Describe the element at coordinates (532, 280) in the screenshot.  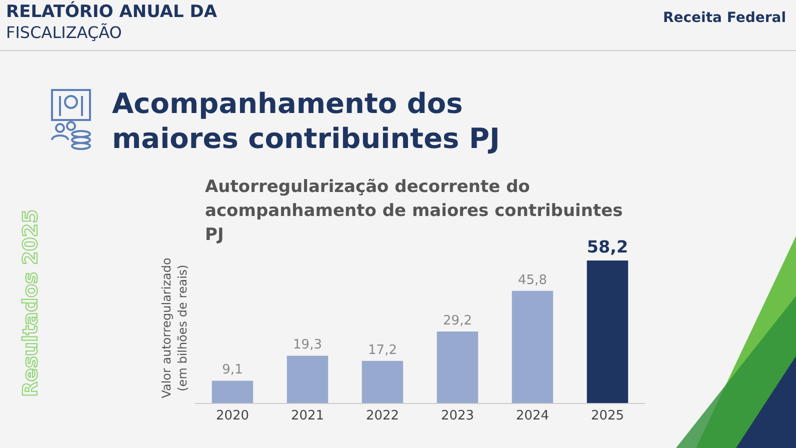
I see `data-label: 45,8` at that location.